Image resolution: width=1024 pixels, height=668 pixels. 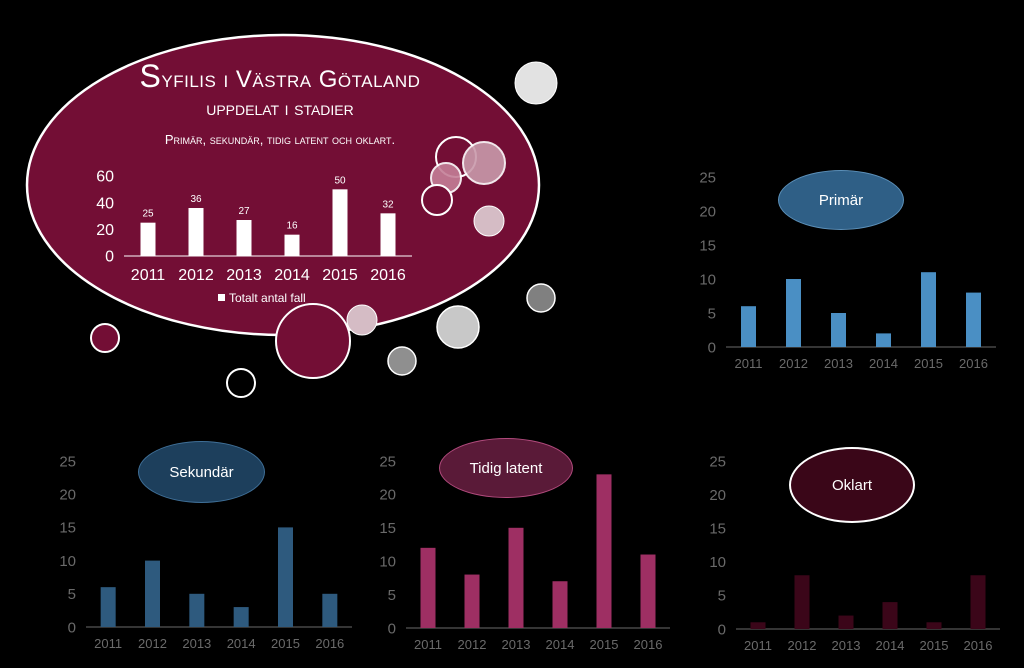 I want to click on legend-swatch, so click(x=221, y=297).